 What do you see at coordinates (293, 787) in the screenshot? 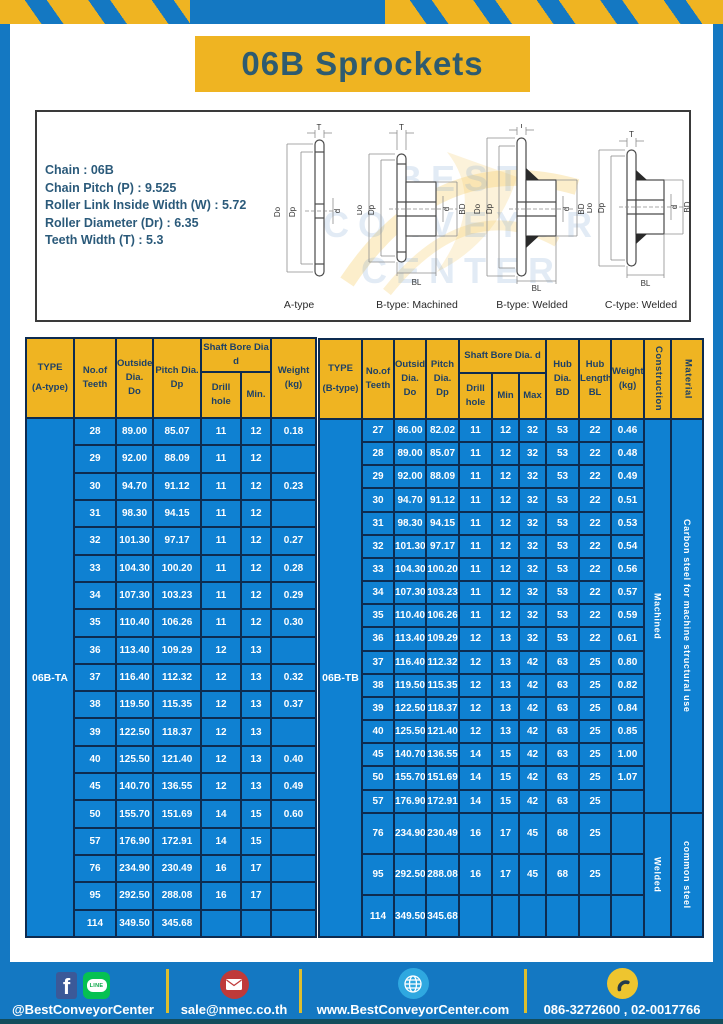
I see `cell-weight: 0.49` at bounding box center [293, 787].